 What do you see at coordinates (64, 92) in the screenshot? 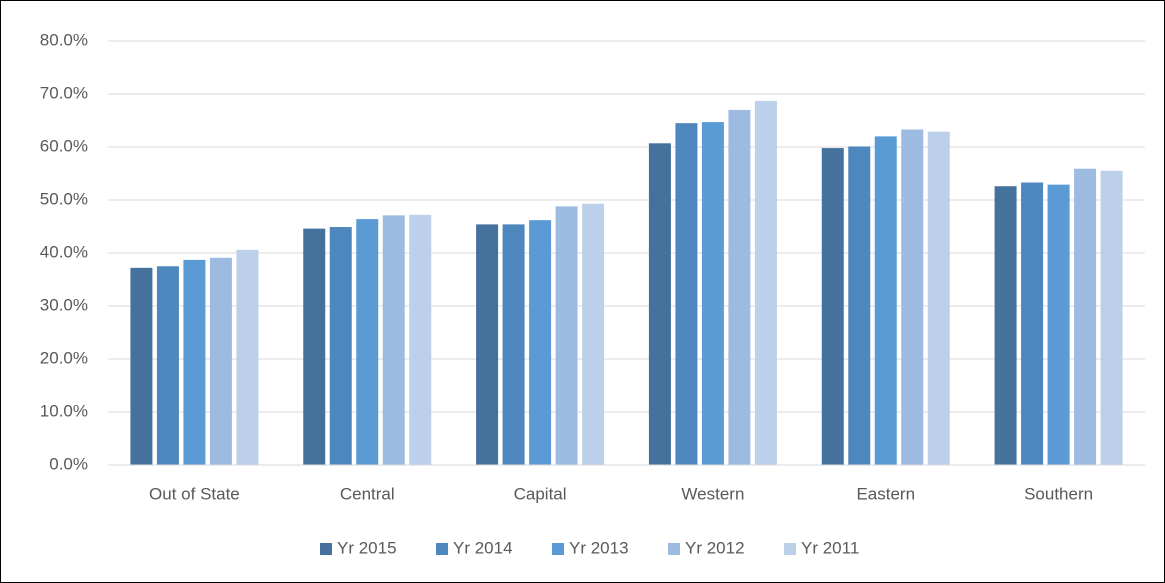
I see `y-tick-label: 70.0%` at bounding box center [64, 92].